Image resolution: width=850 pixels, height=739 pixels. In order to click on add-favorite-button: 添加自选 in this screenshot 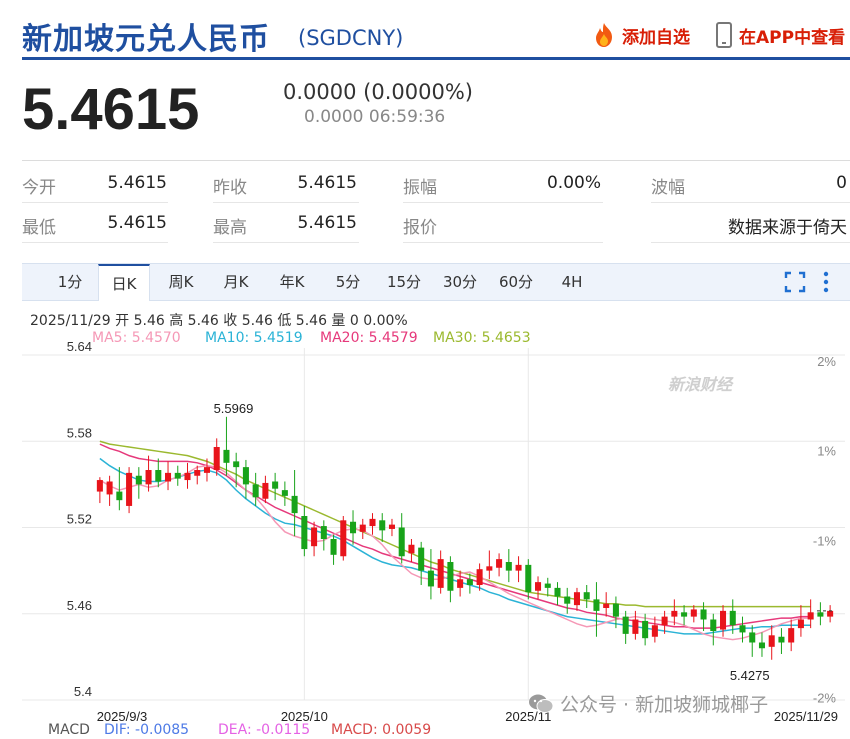, I will do `click(641, 35)`.